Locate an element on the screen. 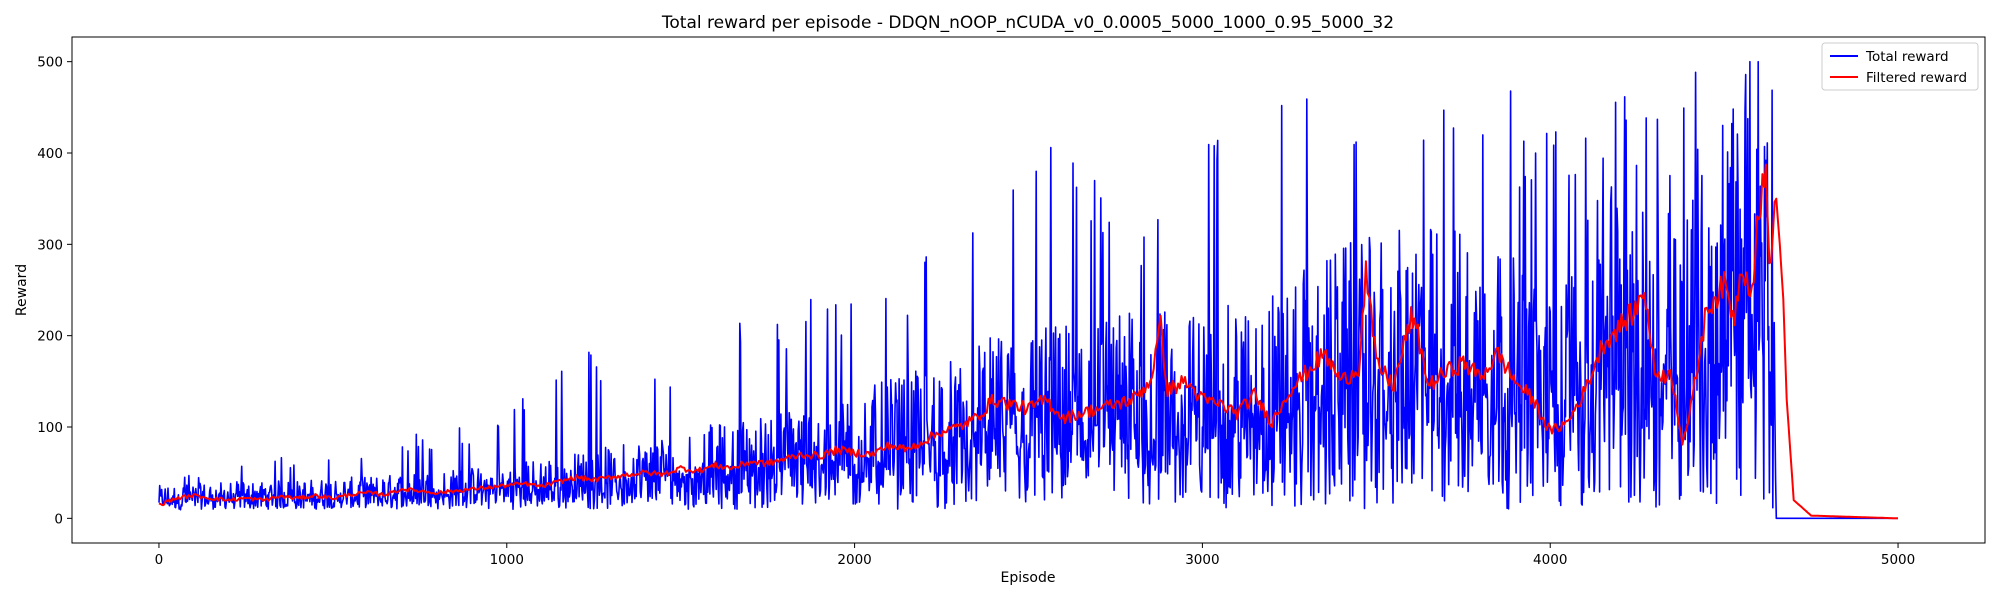 This screenshot has width=2000, height=600. x-tick-label: 3000 is located at coordinates (1202, 560).